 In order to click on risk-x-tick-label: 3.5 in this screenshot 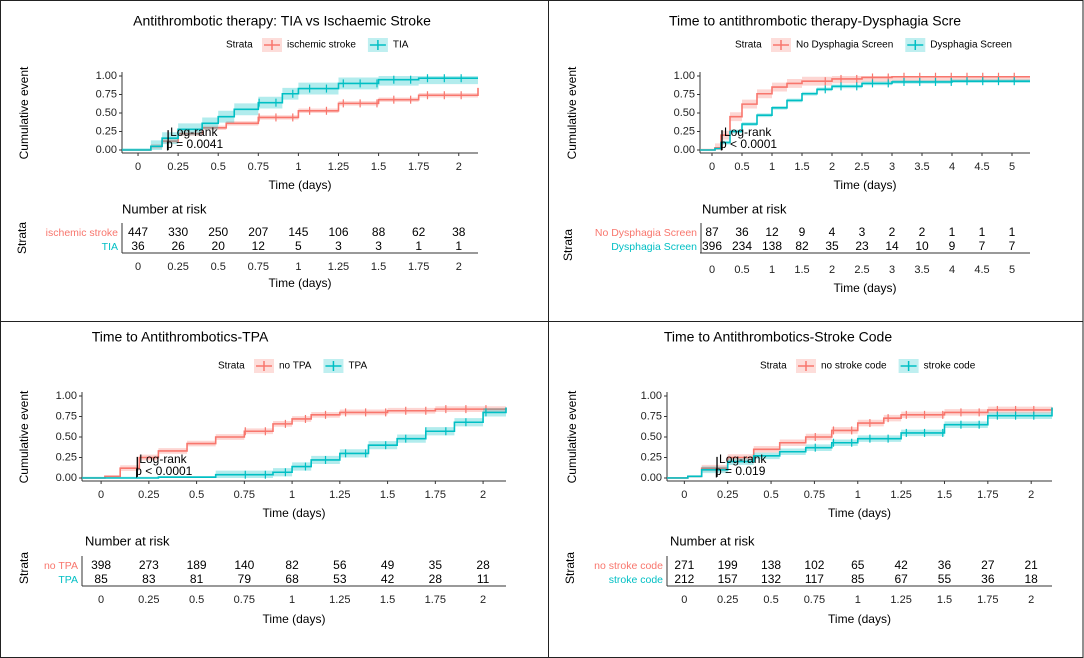, I will do `click(921, 270)`.